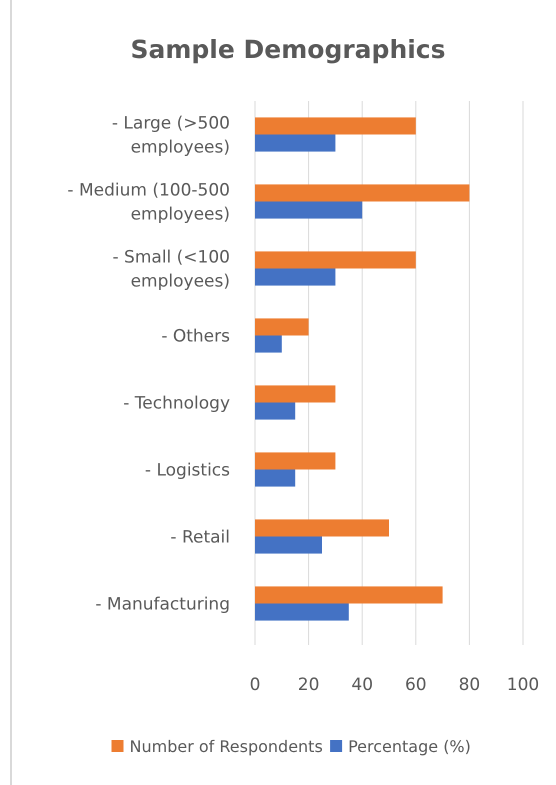 This screenshot has width=556, height=785. What do you see at coordinates (255, 685) in the screenshot?
I see `x-tick-label: 0` at bounding box center [255, 685].